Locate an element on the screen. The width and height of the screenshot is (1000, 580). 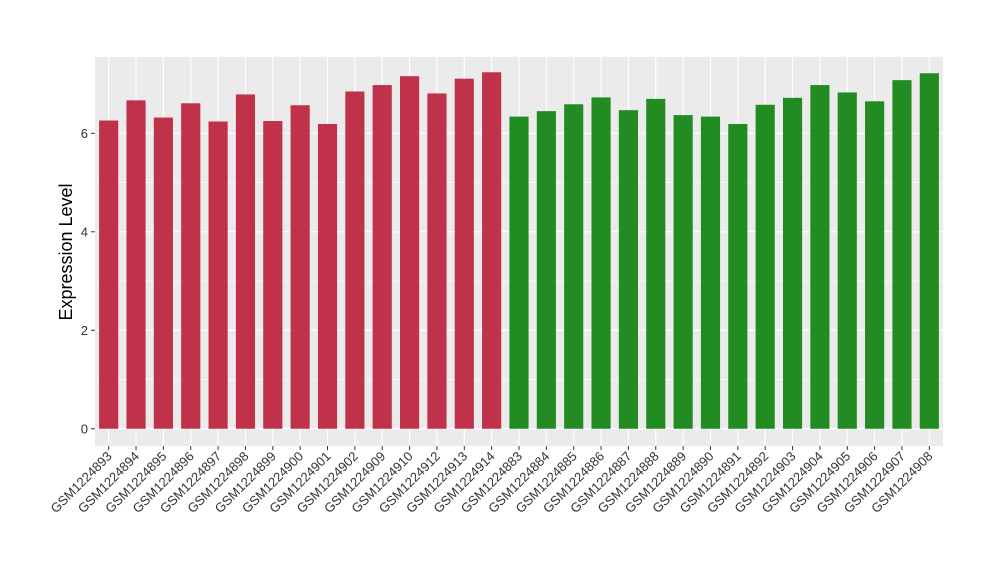
bar-GSM1224894 is located at coordinates (136, 264).